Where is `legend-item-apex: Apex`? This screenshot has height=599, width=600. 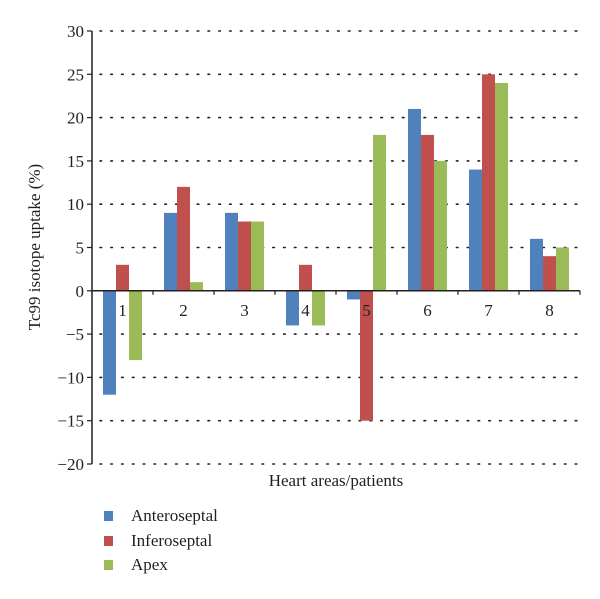
legend-item-apex: Apex is located at coordinates (161, 565).